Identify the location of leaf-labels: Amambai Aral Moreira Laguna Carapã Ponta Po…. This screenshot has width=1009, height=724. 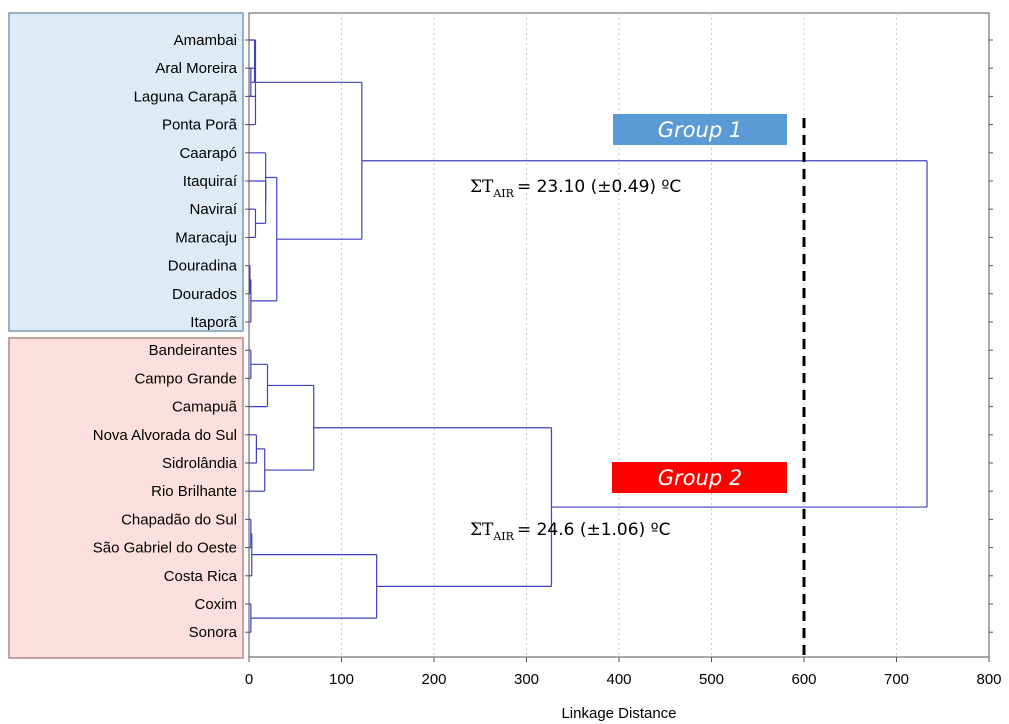
(165, 336).